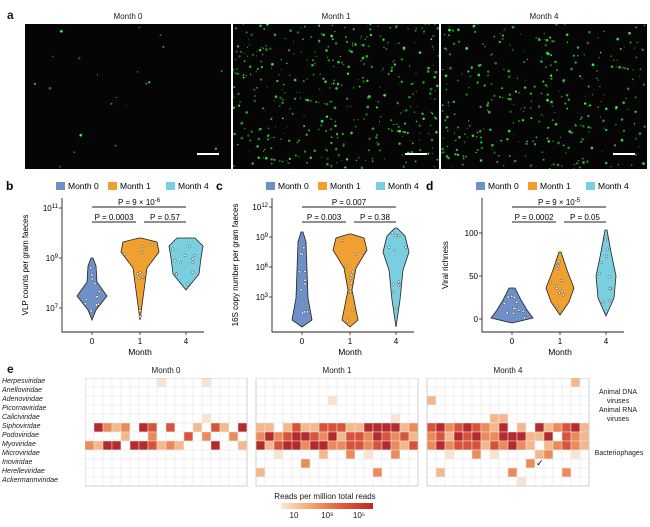 The width and height of the screenshot is (650, 527). I want to click on x-tick-label: 1, so click(350, 341).